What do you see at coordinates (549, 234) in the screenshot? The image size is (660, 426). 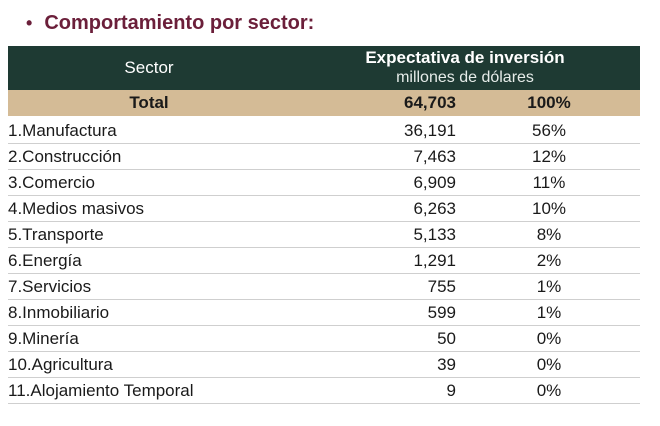 I see `investment-share: 8%` at bounding box center [549, 234].